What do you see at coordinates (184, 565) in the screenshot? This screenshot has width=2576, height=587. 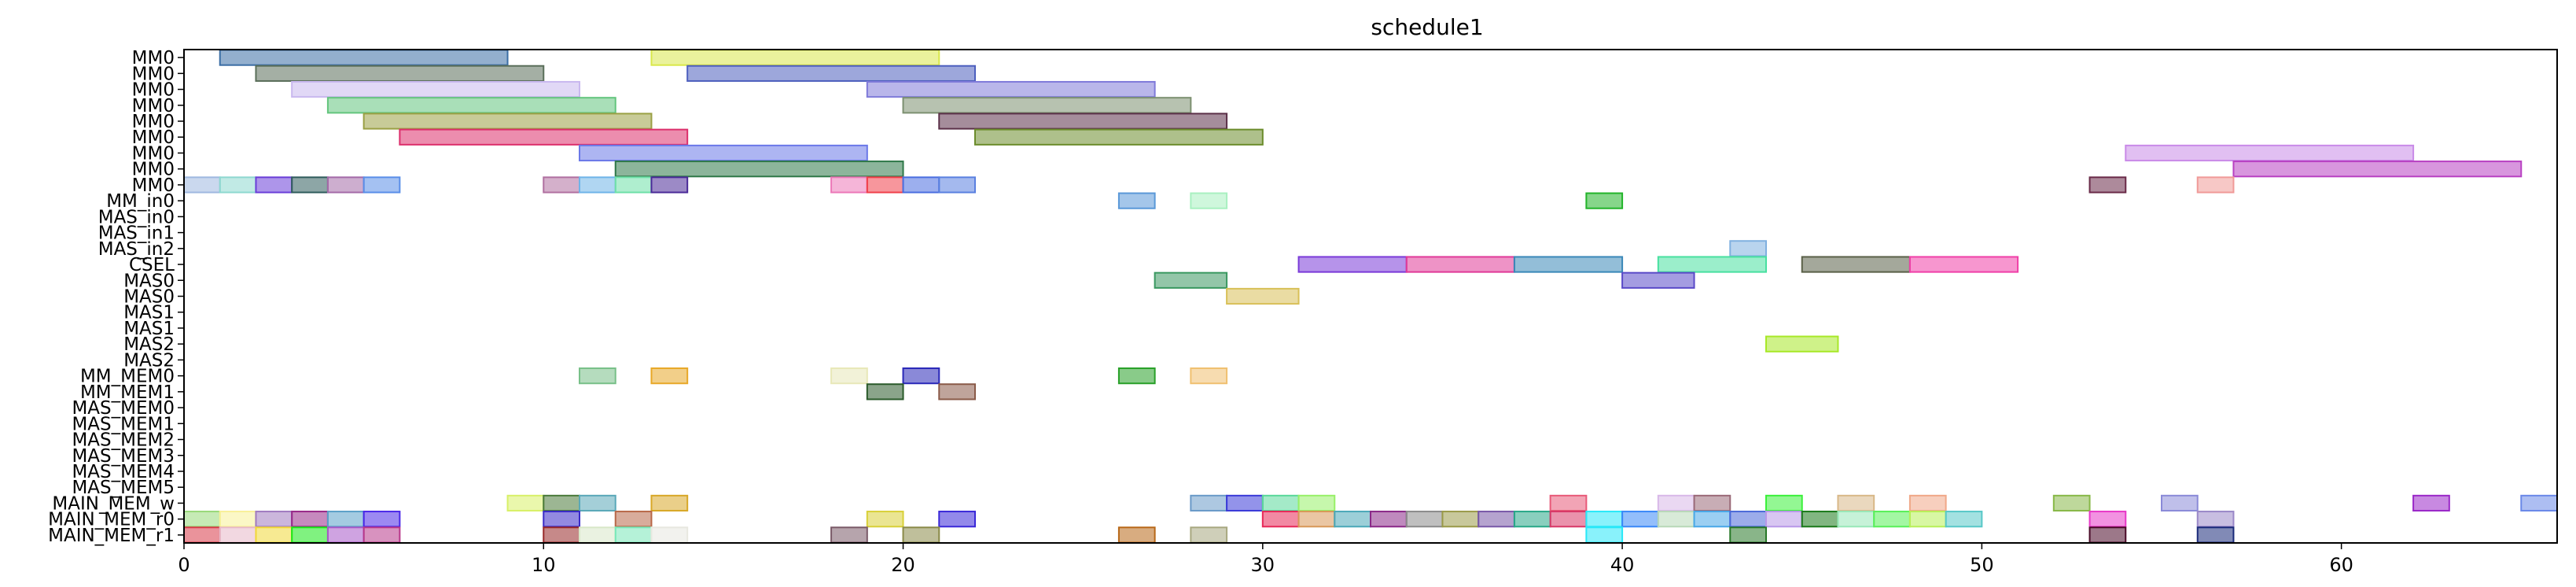 I see `x-tick-label: 0` at bounding box center [184, 565].